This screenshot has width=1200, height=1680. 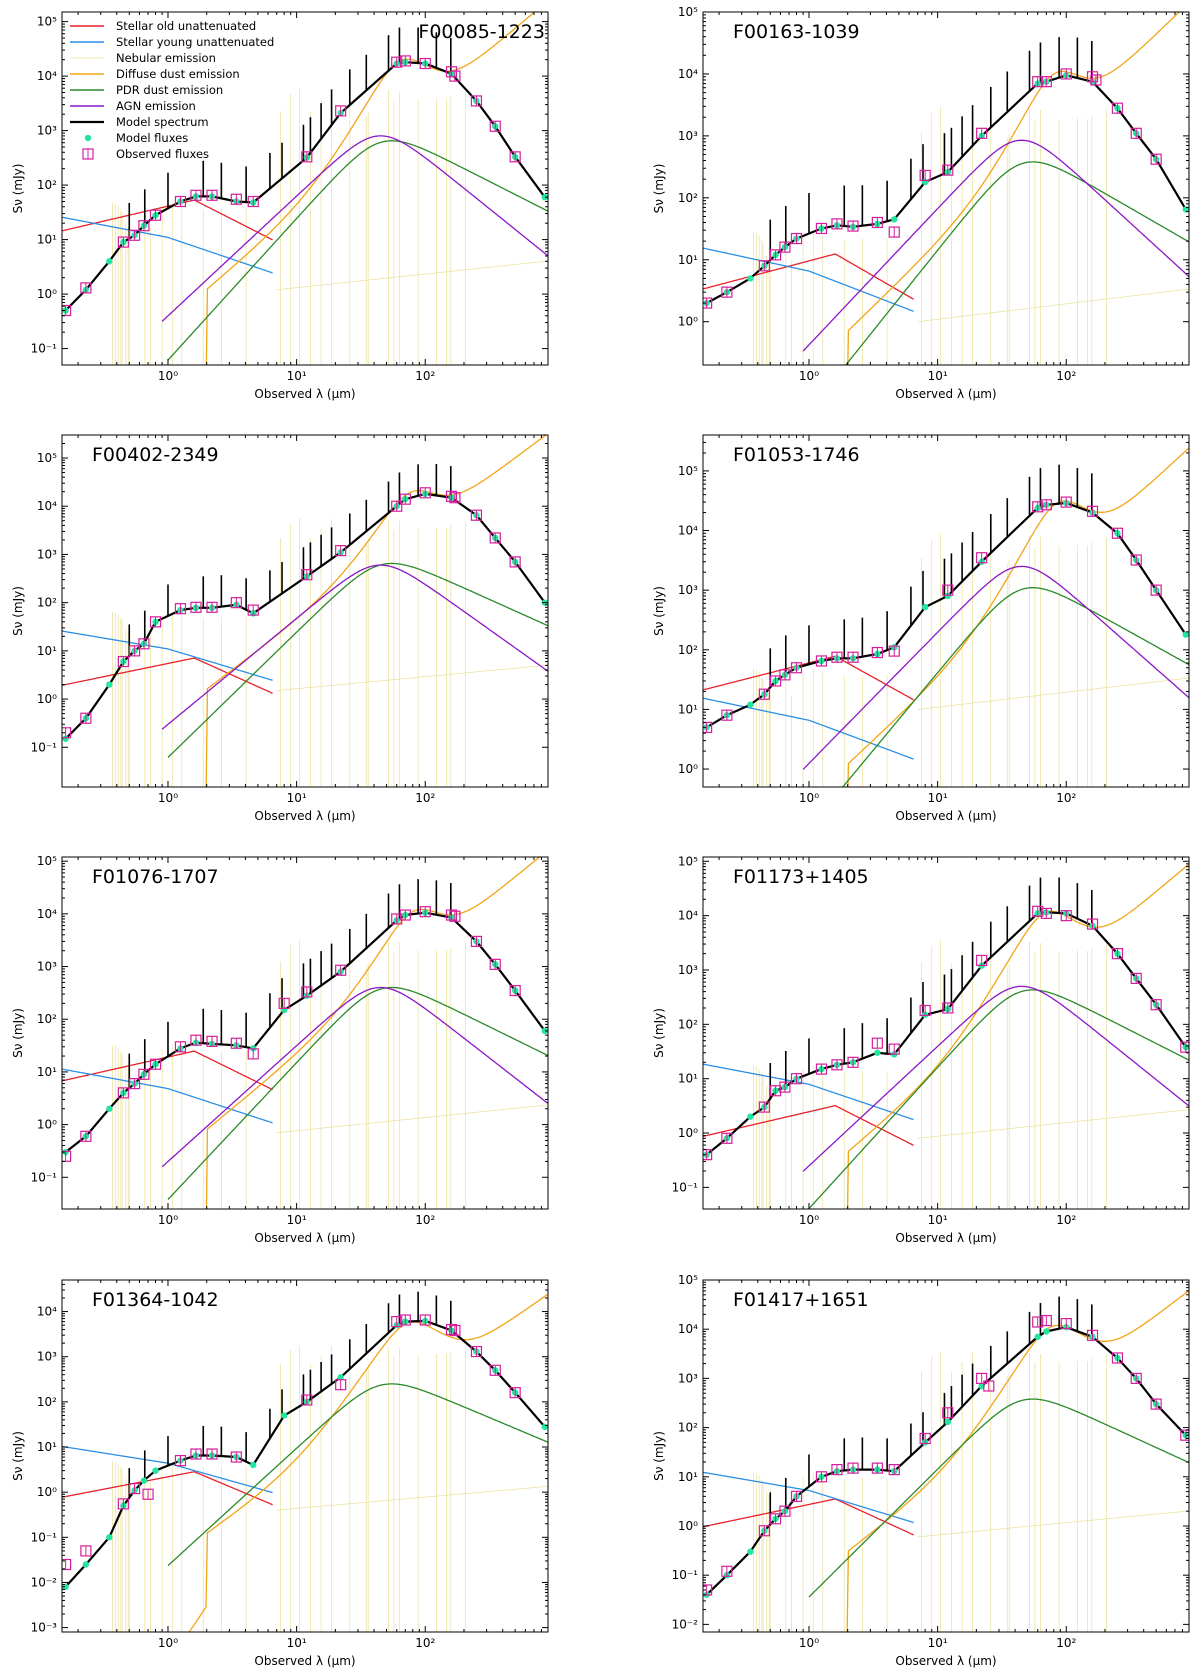 I want to click on panel-title: F00163-1039, so click(x=796, y=32).